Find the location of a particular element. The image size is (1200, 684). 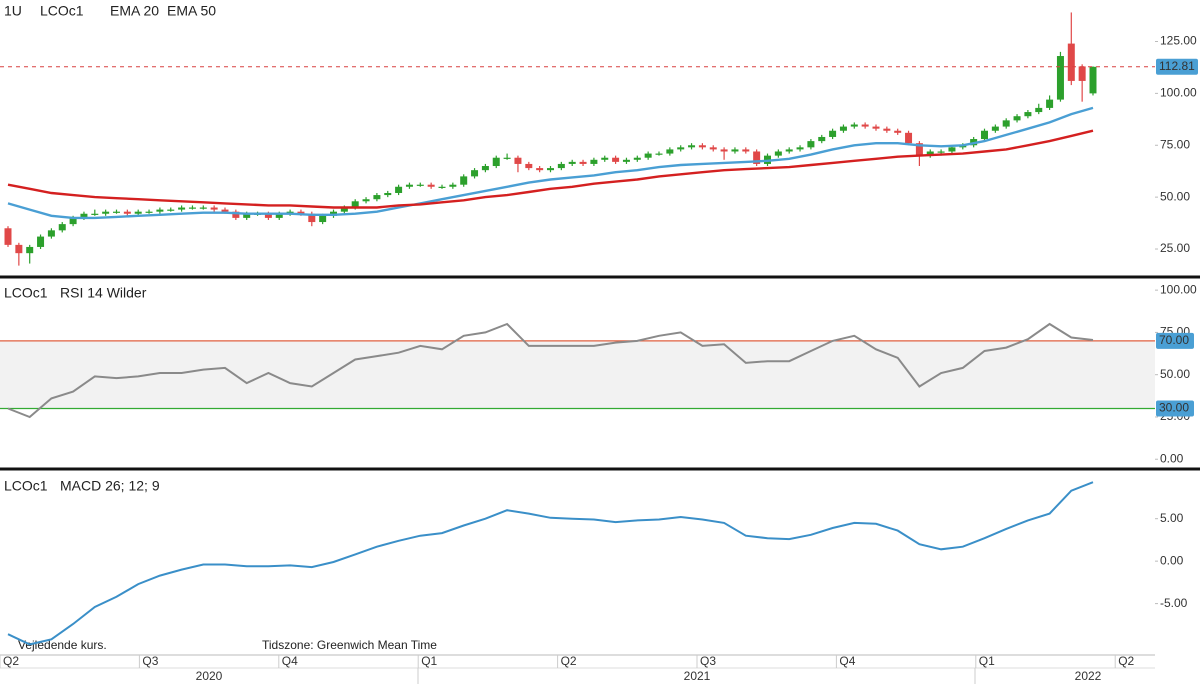

legend-label: EMA 20 is located at coordinates (134, 11).